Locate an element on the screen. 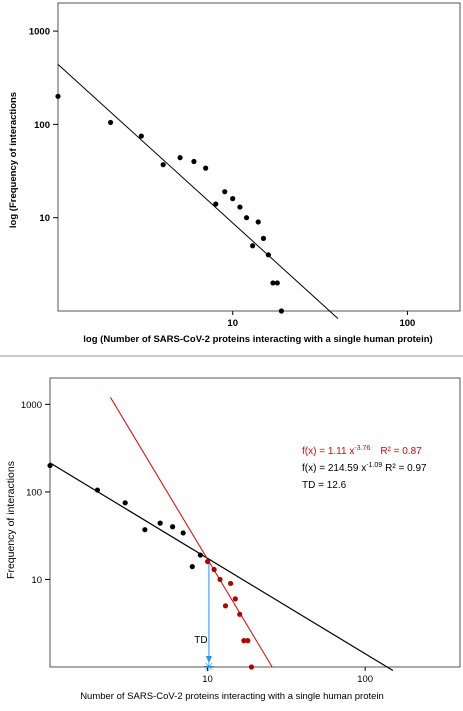  td-label: TD is located at coordinates (200, 640).